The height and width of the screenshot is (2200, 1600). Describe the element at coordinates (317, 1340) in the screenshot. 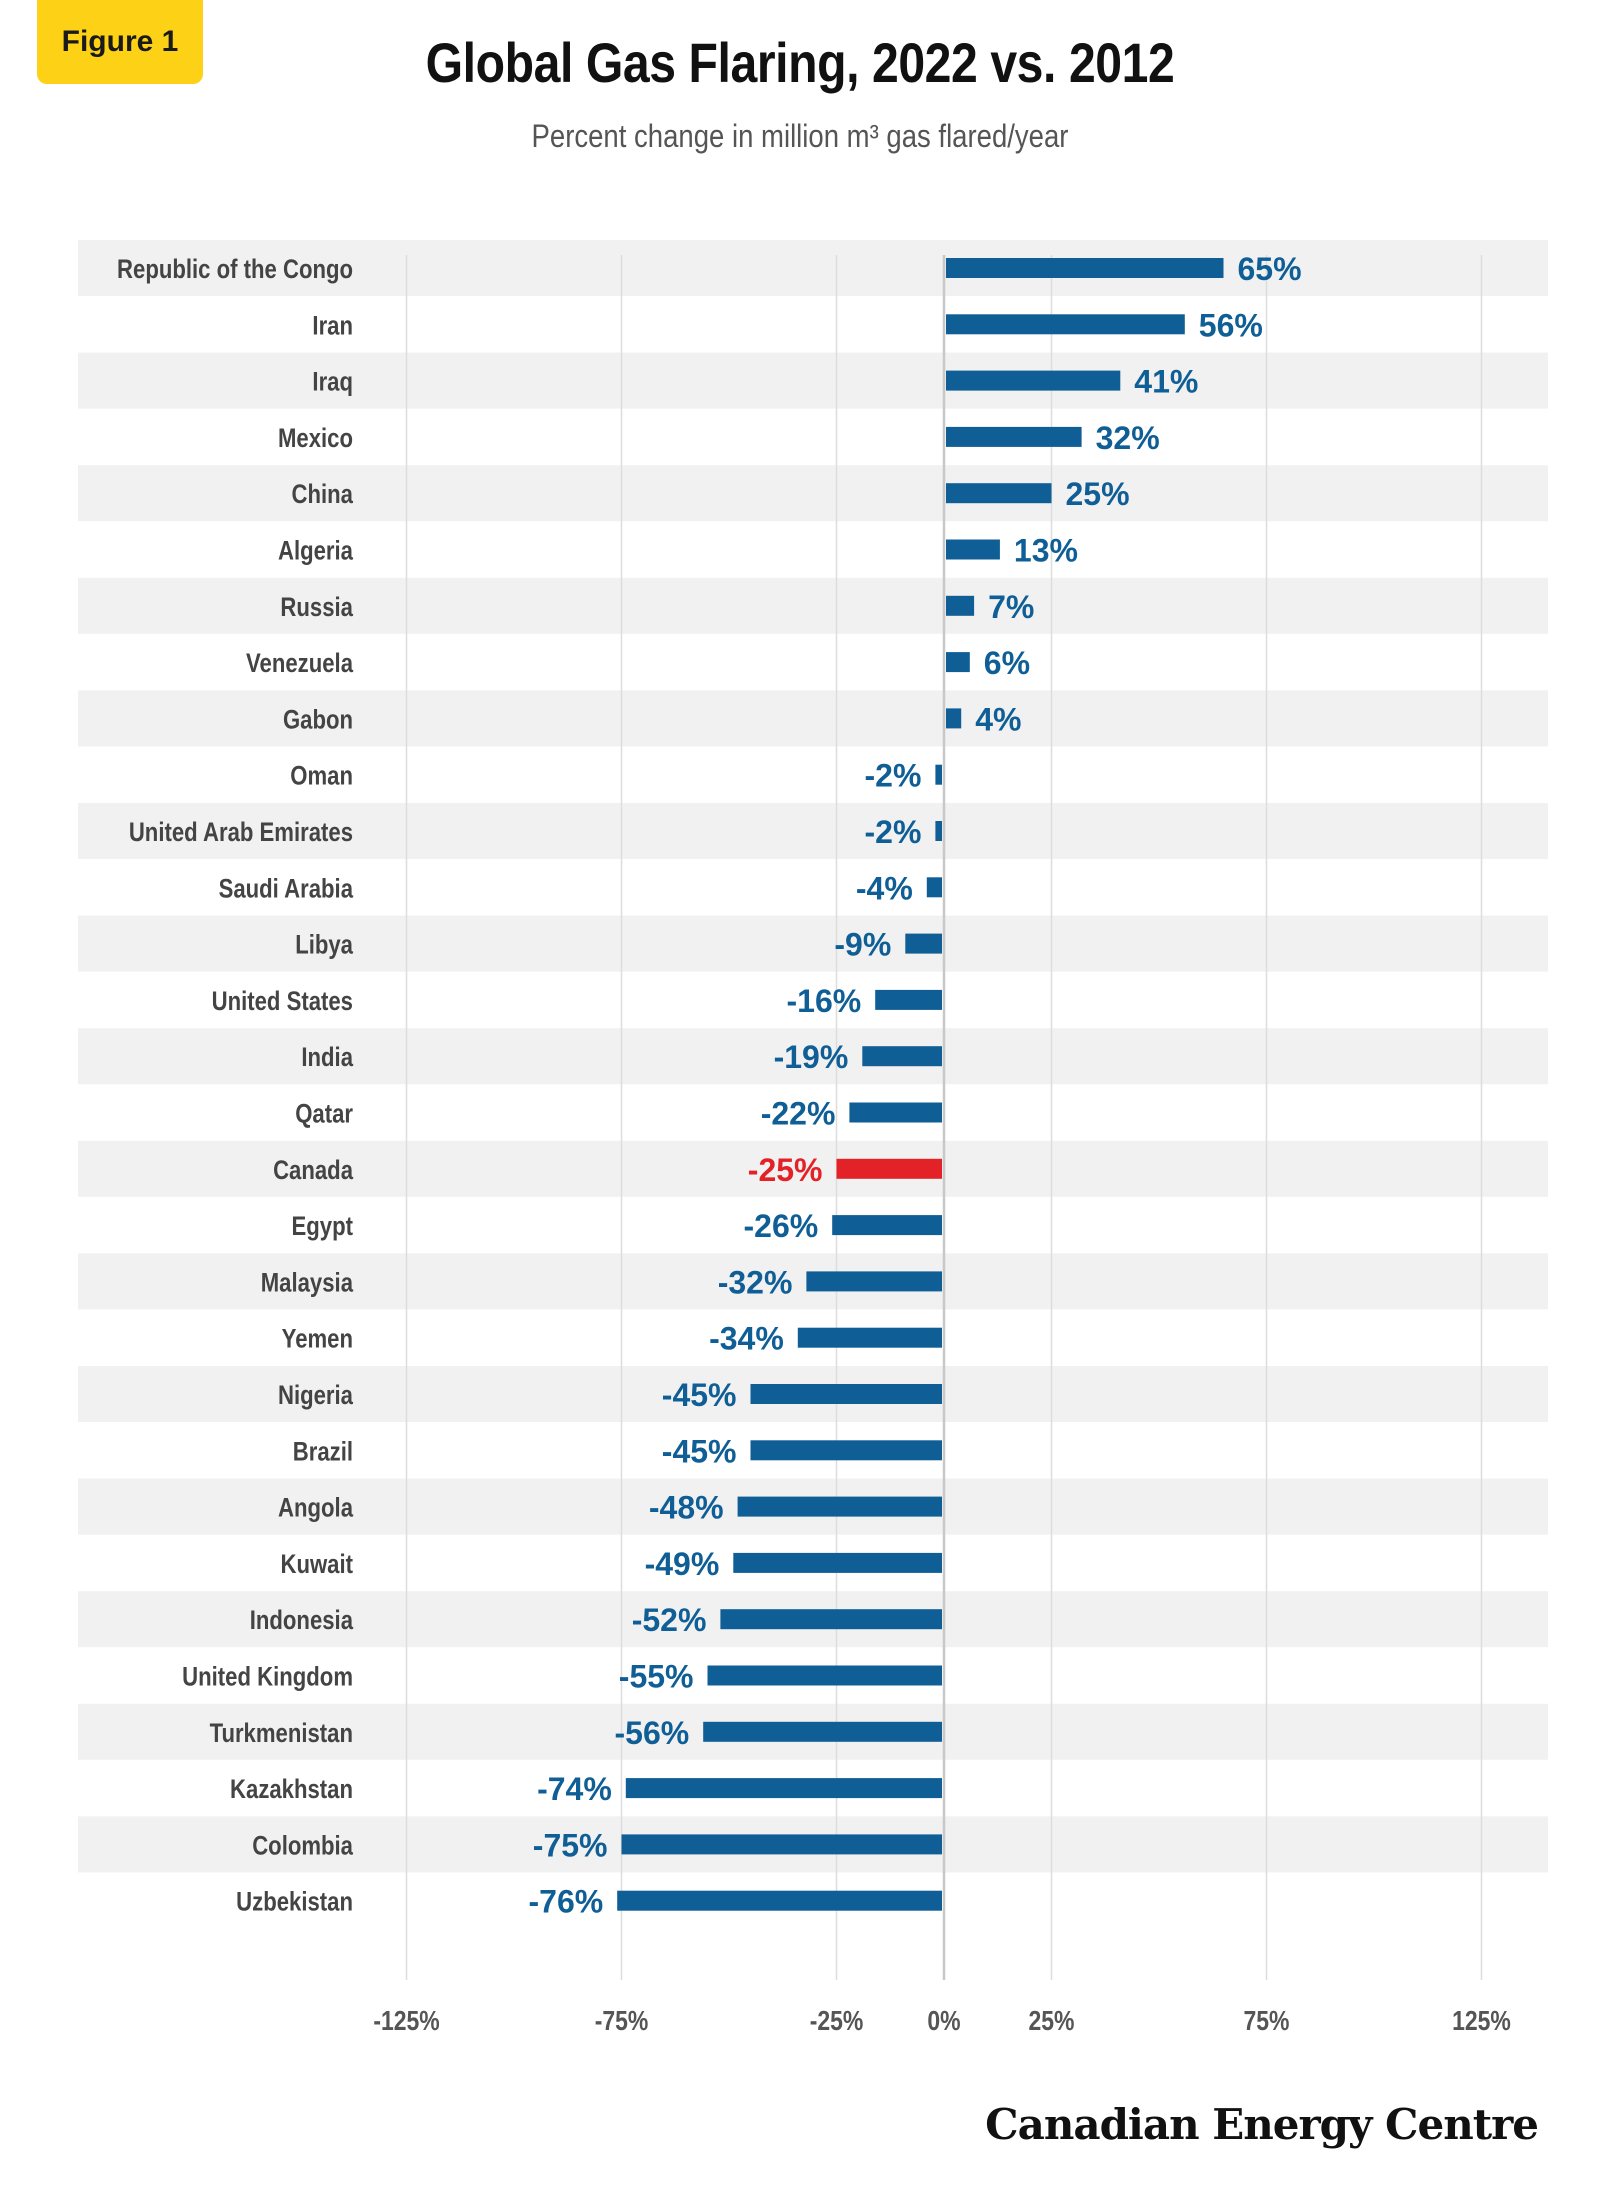

I see `category-label: Yemen` at that location.